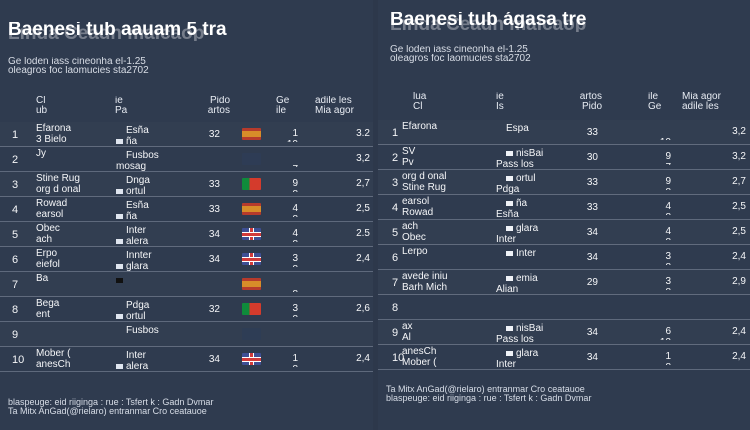 This screenshot has height=430, width=750. Describe the element at coordinates (363, 133) in the screenshot. I see `average-cell: 3.2` at that location.